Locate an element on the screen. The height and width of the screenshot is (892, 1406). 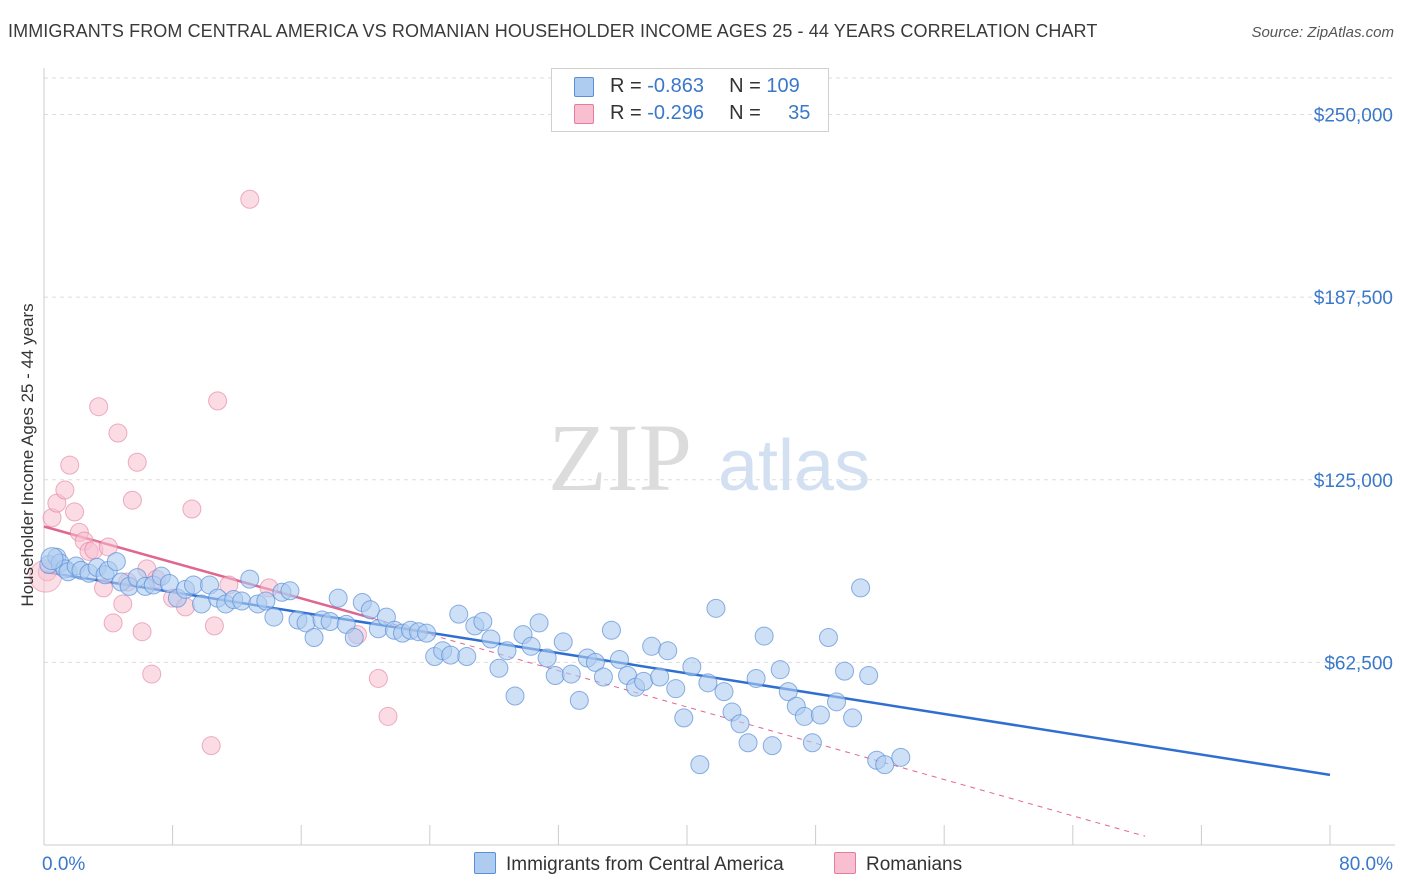
legend-r-value: -0.863 is located at coordinates (675, 86).